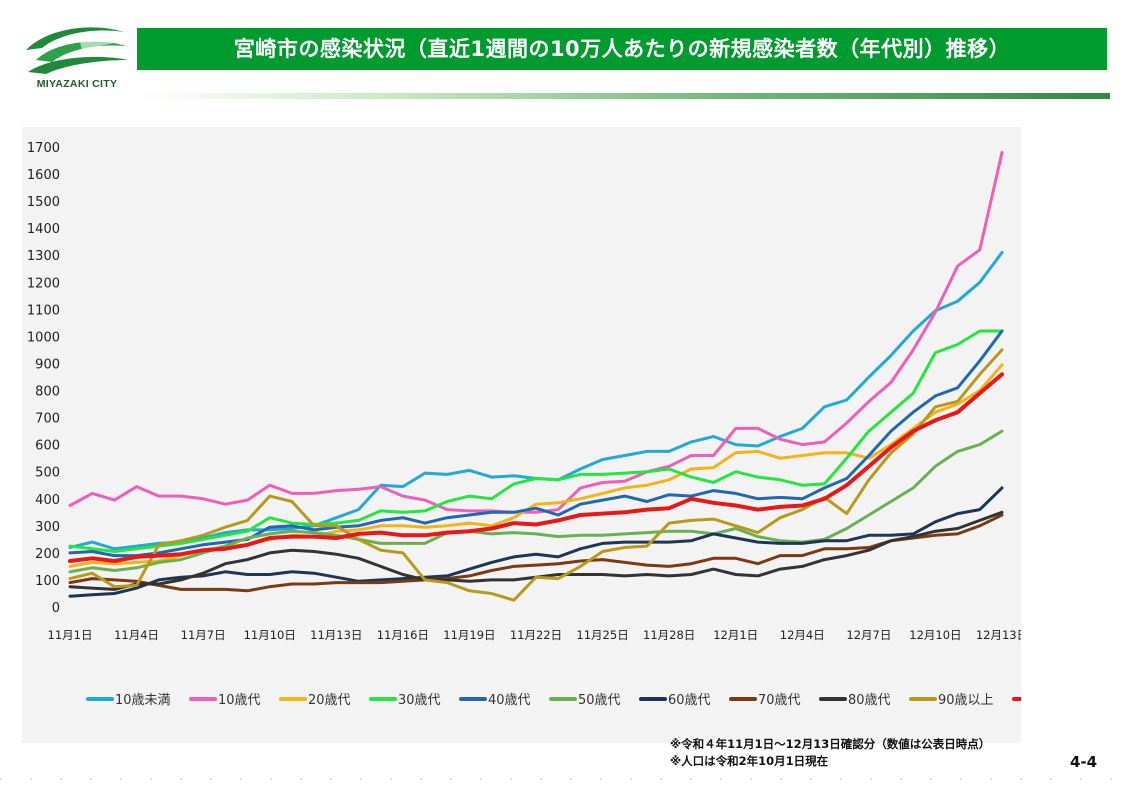  I want to click on legend-label: 80歳代, so click(869, 700).